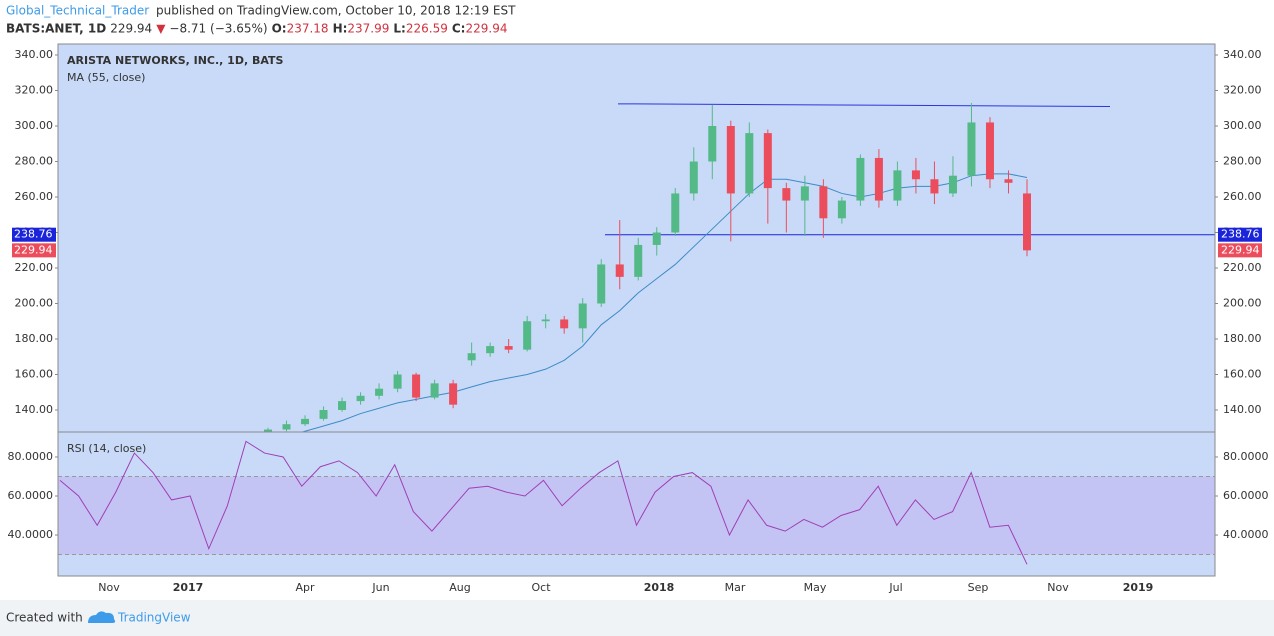 This screenshot has height=636, width=1274. Describe the element at coordinates (895, 587) in the screenshot. I see `x-tick-label: Jul` at that location.